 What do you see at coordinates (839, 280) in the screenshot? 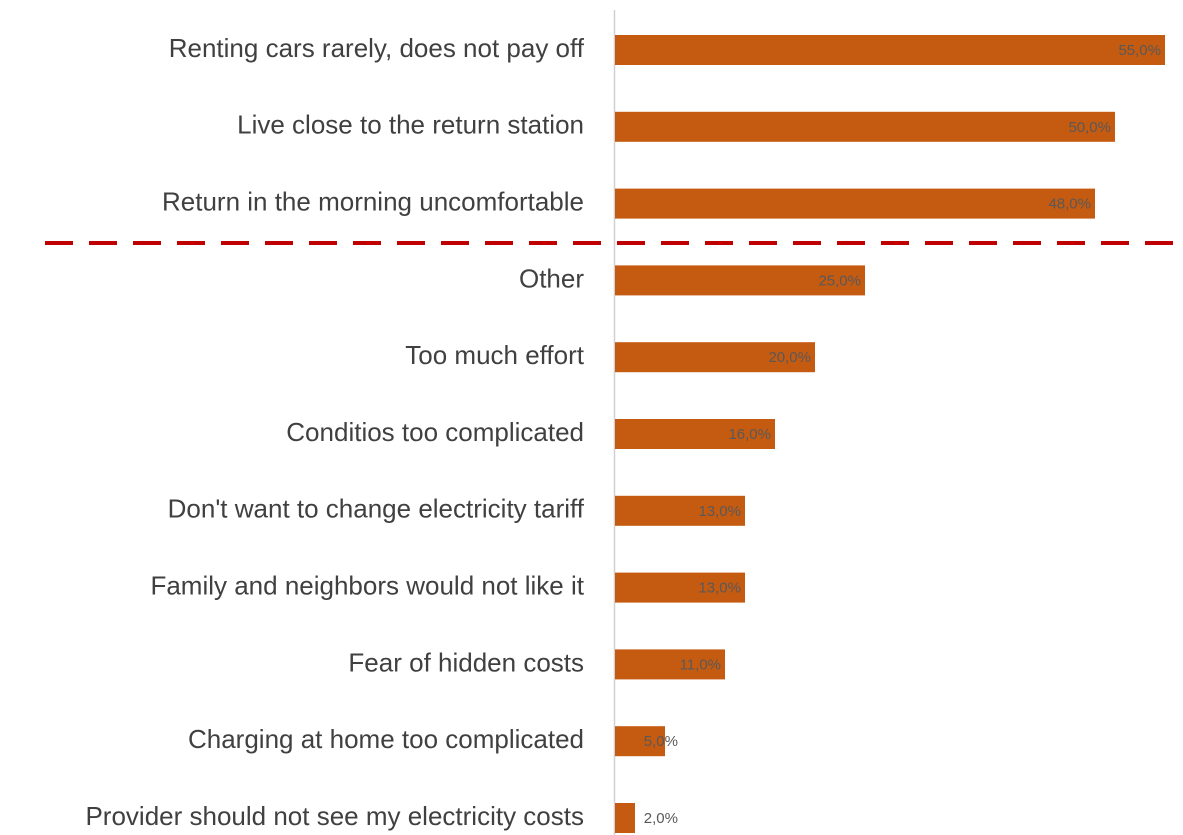
I see `value-label: 25,0%` at bounding box center [839, 280].